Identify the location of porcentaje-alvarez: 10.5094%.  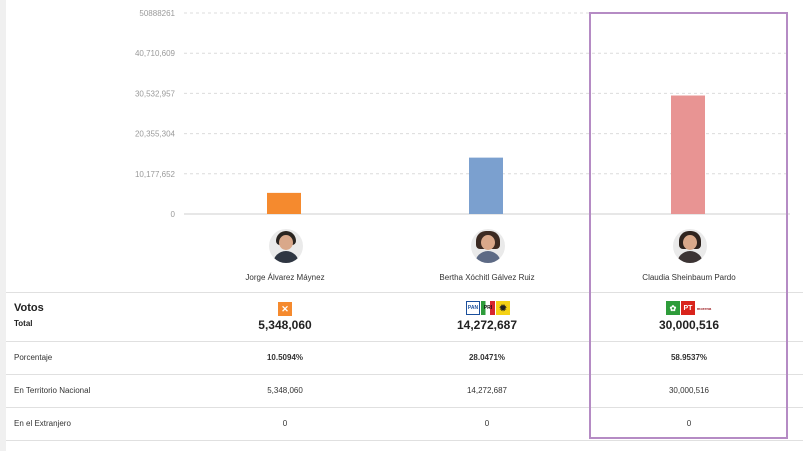
(285, 357).